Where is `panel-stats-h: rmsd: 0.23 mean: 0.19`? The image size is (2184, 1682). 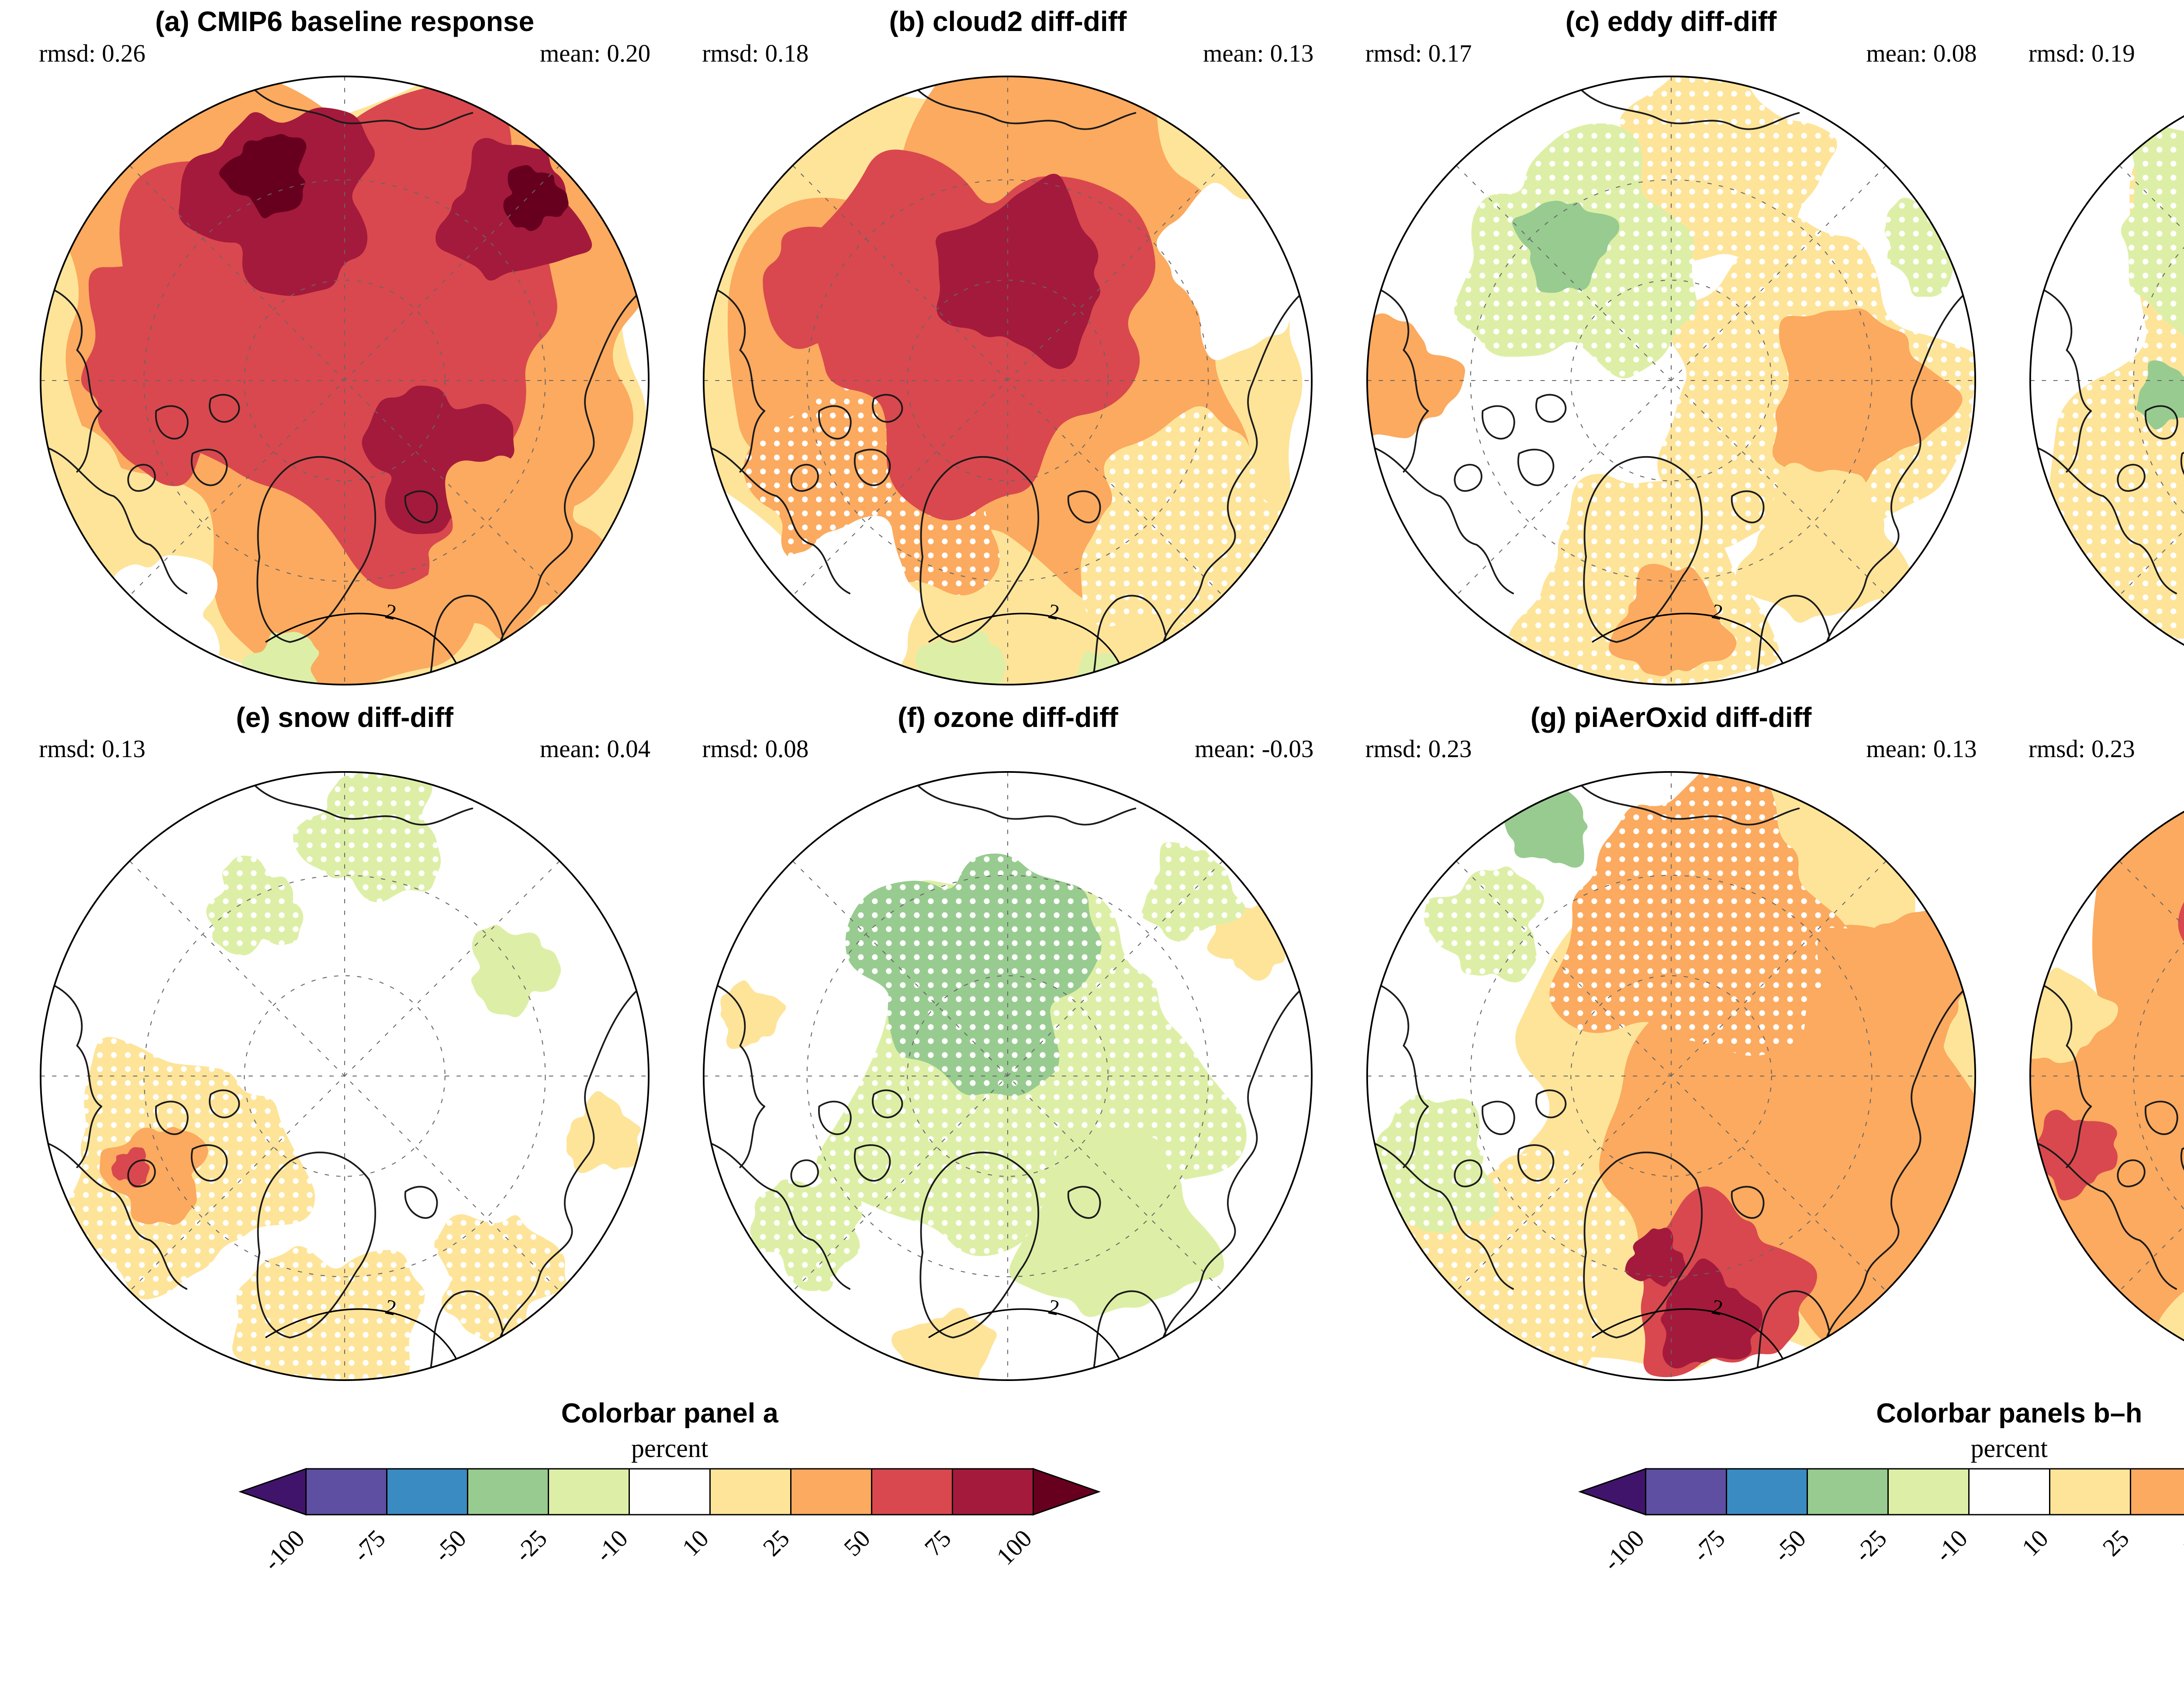
panel-stats-h: rmsd: 0.23 mean: 0.19 is located at coordinates (2106, 749).